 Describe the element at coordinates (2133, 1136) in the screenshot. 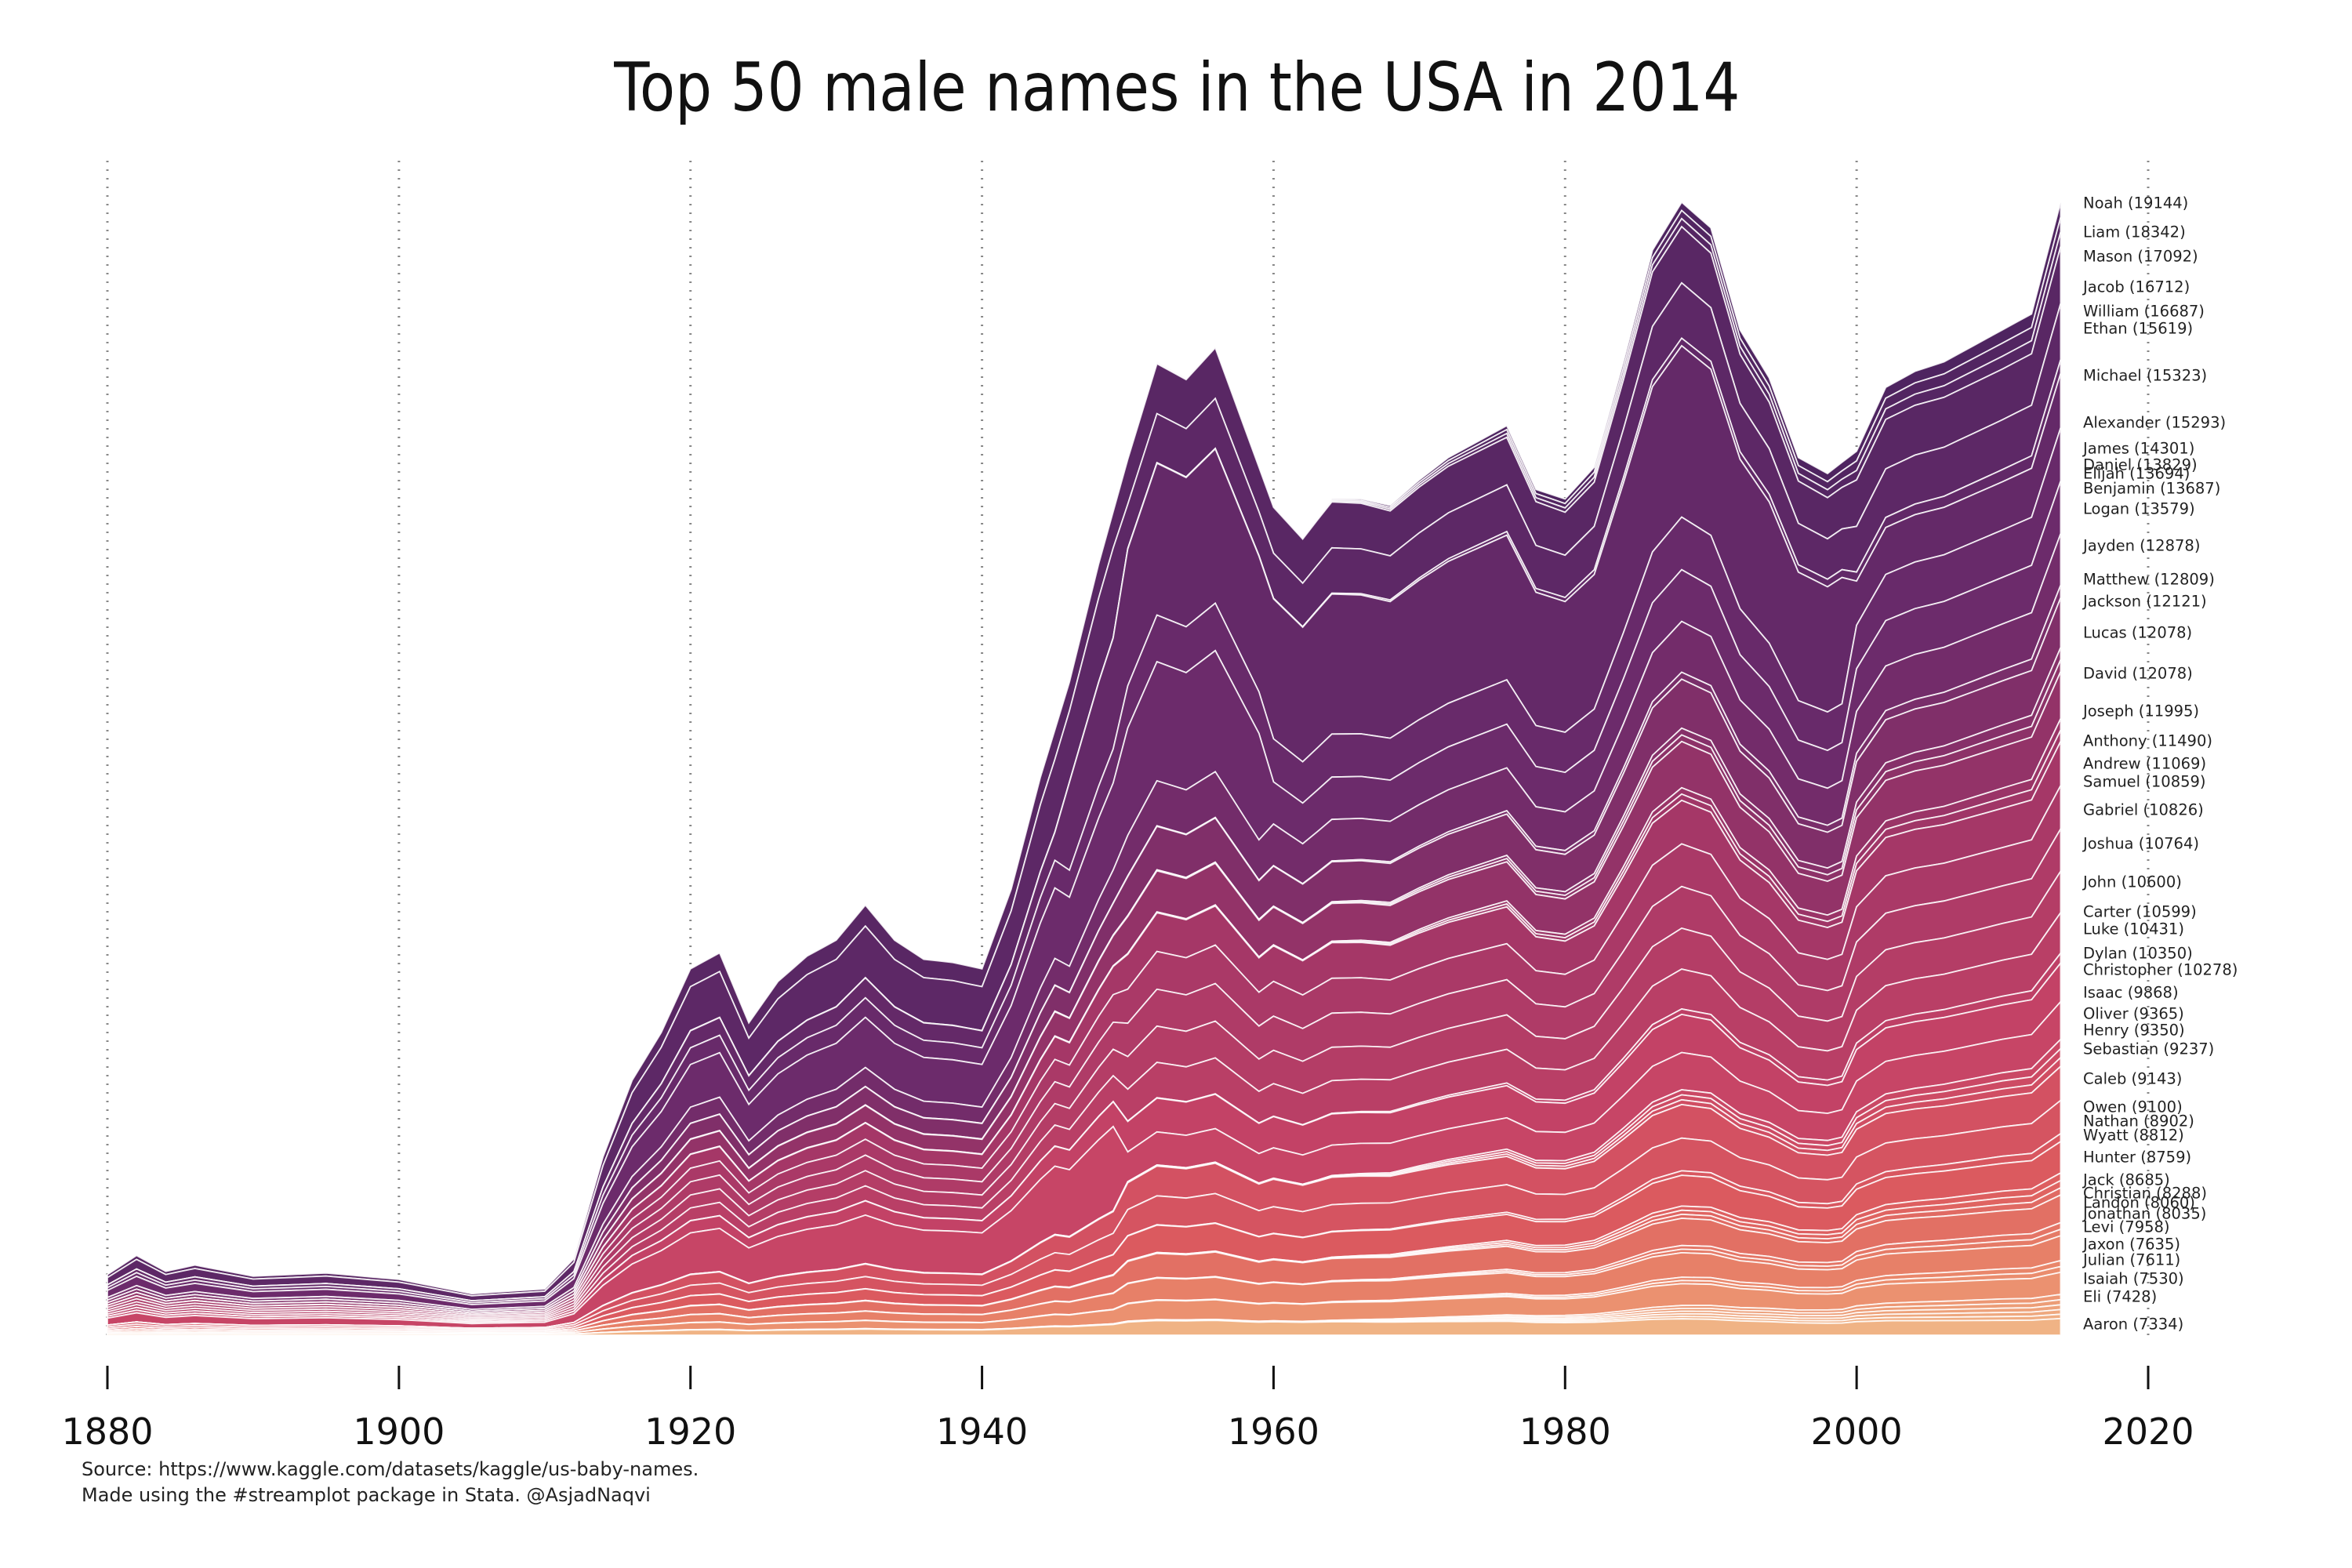

I see `series-label-wyatt: Wyatt (8812)` at that location.